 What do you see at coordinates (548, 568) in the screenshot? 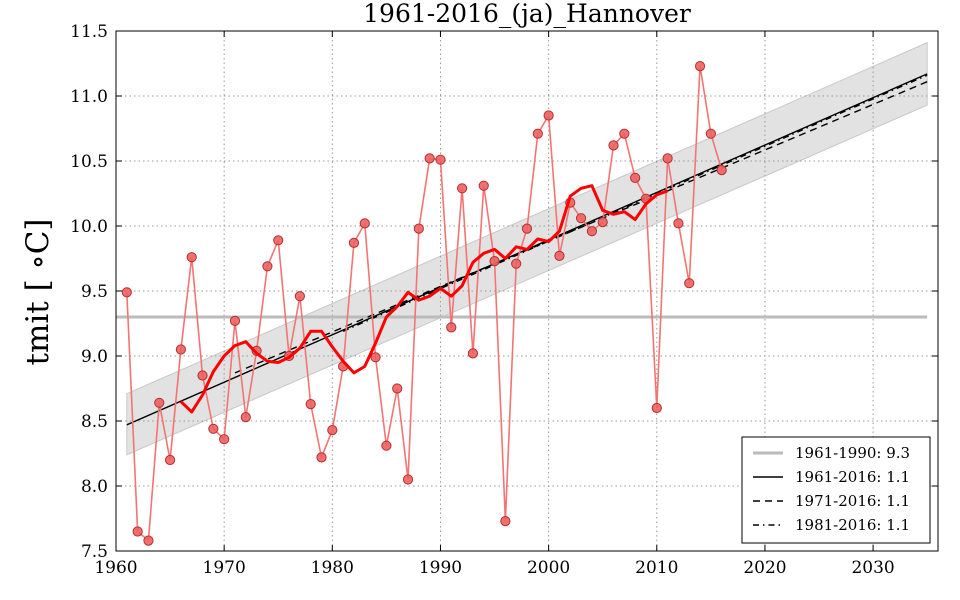
I see `x-tick-label: 2000` at bounding box center [548, 568].